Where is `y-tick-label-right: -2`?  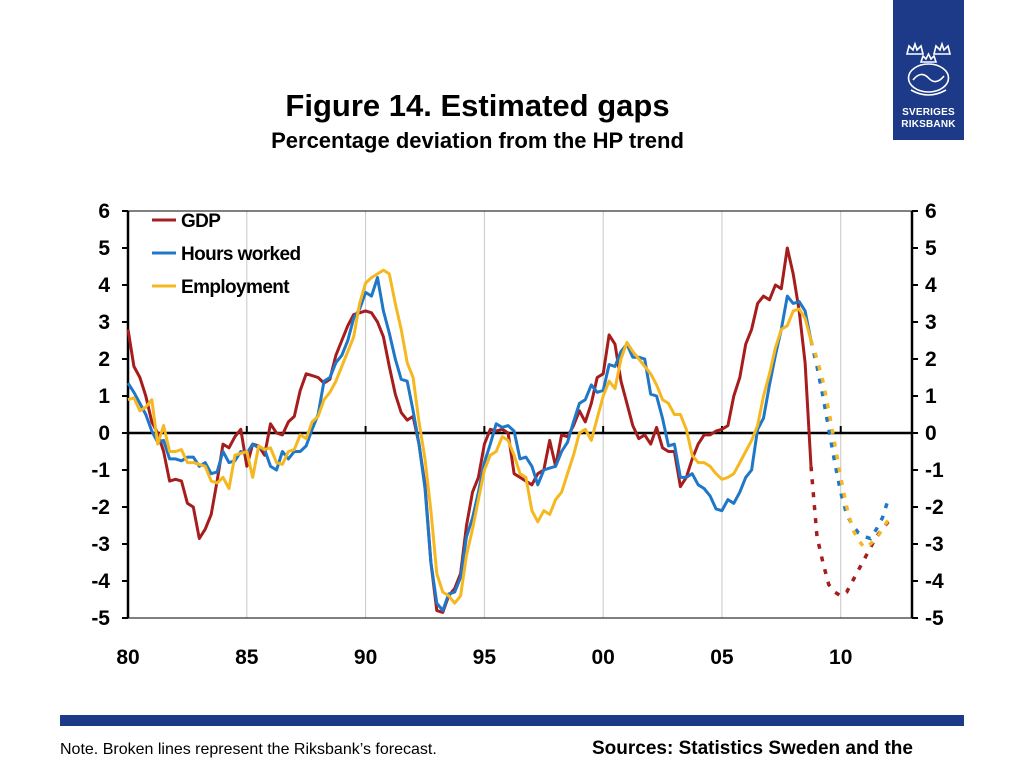
y-tick-label-right: -2 is located at coordinates (934, 507).